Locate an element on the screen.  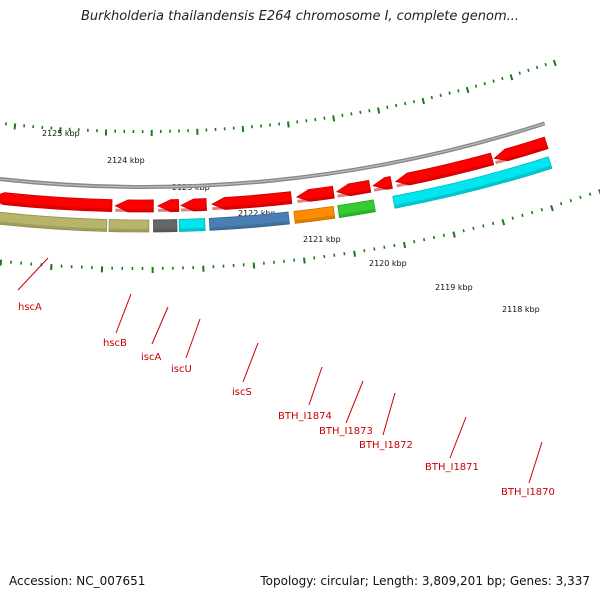
gene-label: hscB is located at coordinates (115, 343).